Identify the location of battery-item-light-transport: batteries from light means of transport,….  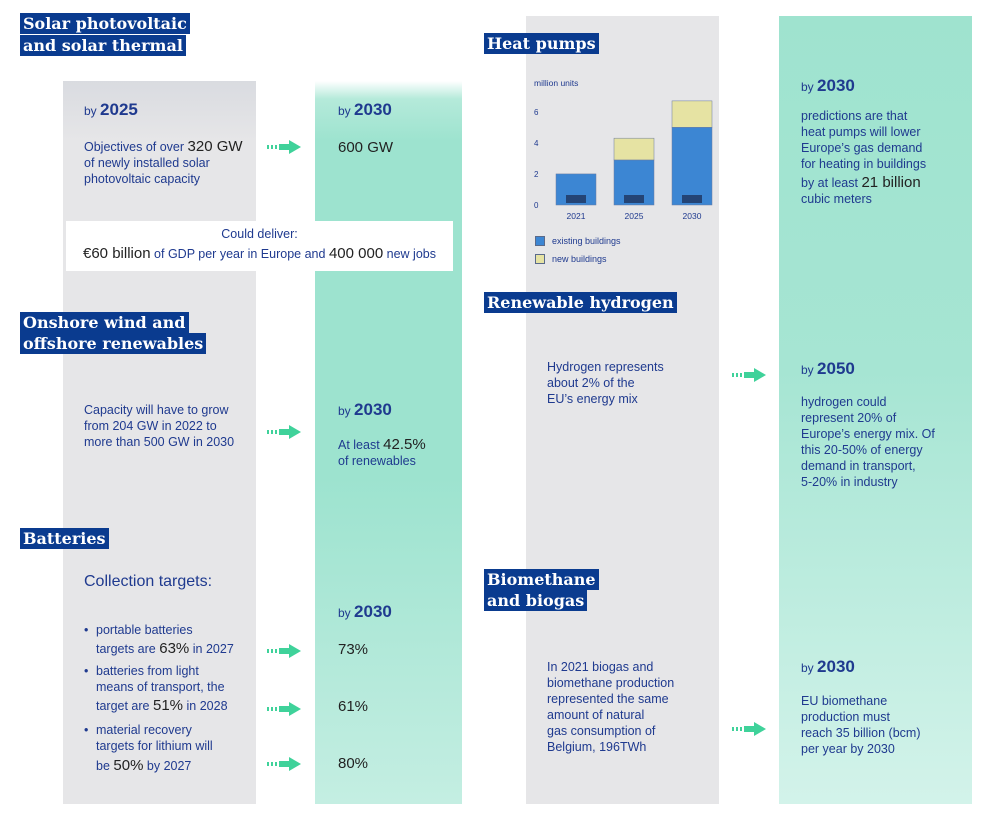
(172, 688).